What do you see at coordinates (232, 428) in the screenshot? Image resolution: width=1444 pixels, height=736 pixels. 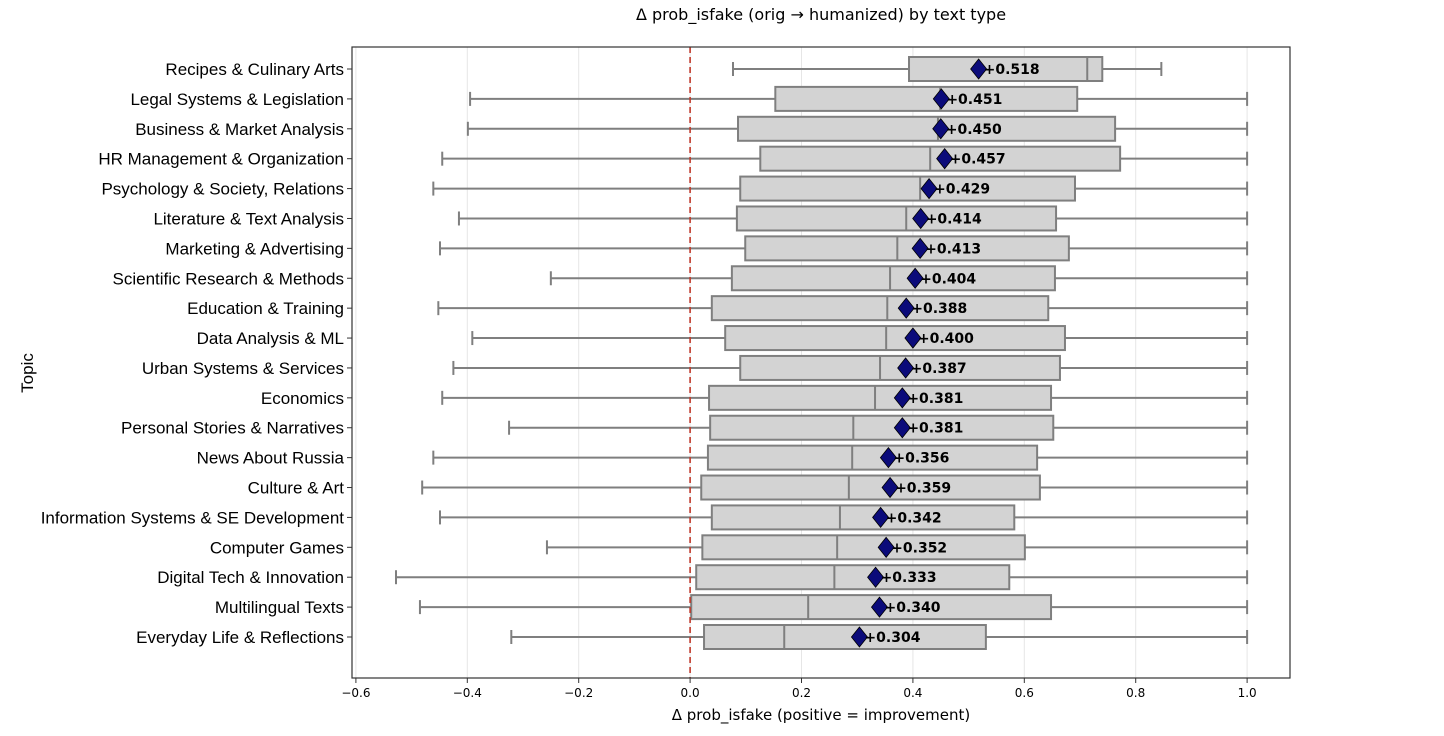 I see `y-tick-label: Personal Stories & Narratives` at bounding box center [232, 428].